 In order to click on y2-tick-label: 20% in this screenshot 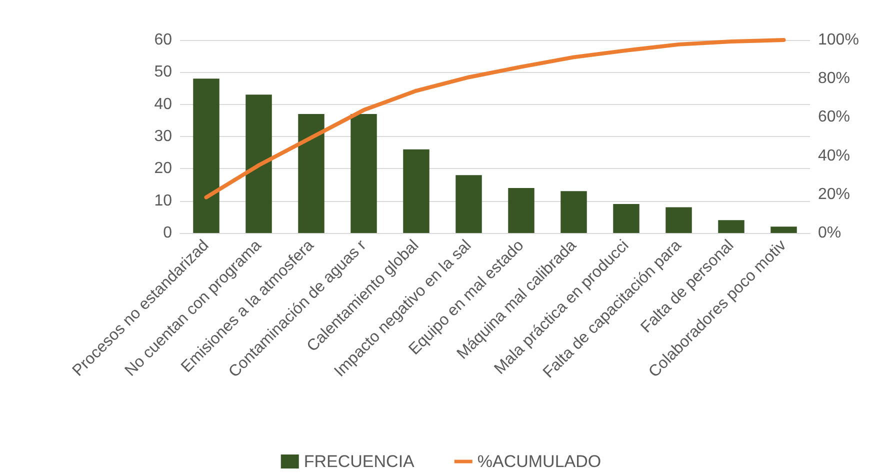, I will do `click(834, 194)`.